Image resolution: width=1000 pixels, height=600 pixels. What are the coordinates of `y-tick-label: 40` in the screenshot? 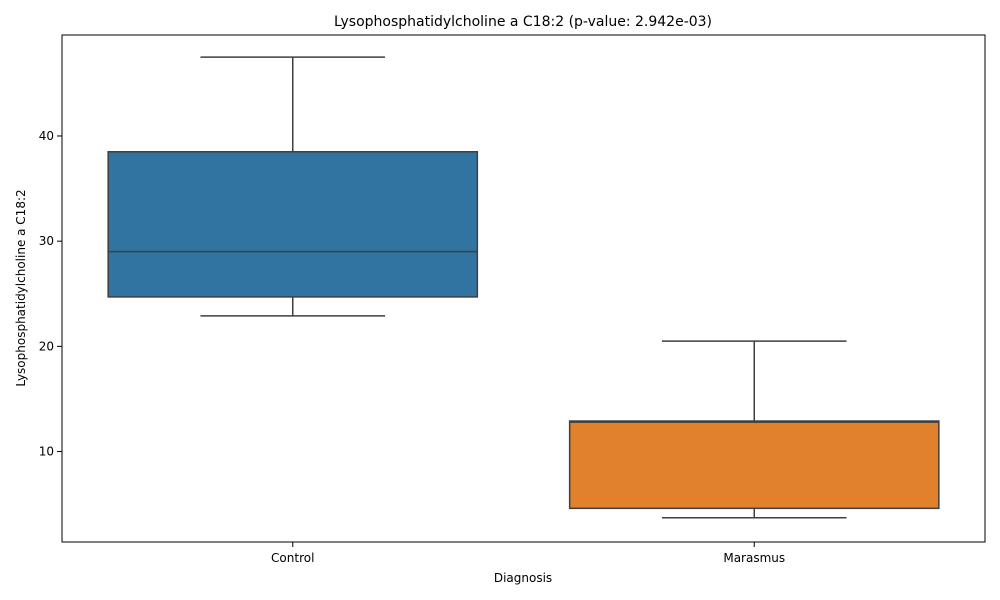 It's located at (46, 136).